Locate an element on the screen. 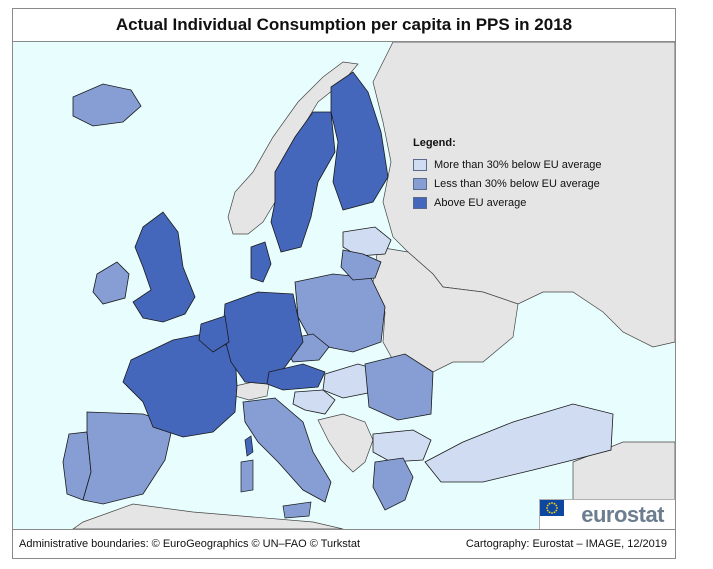 This screenshot has width=713, height=569. region-romania is located at coordinates (399, 387).